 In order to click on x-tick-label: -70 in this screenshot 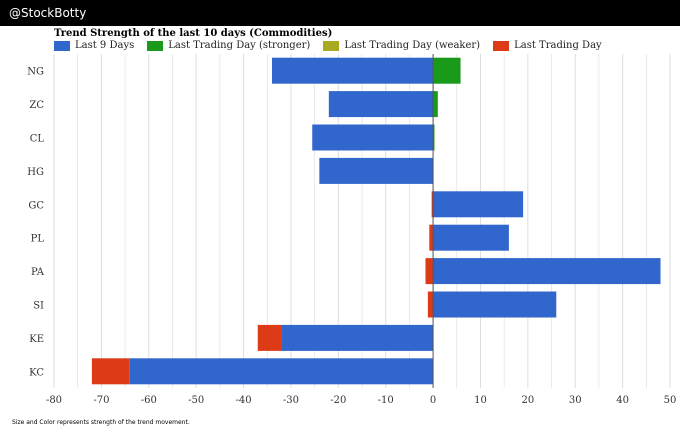, I will do `click(101, 400)`.